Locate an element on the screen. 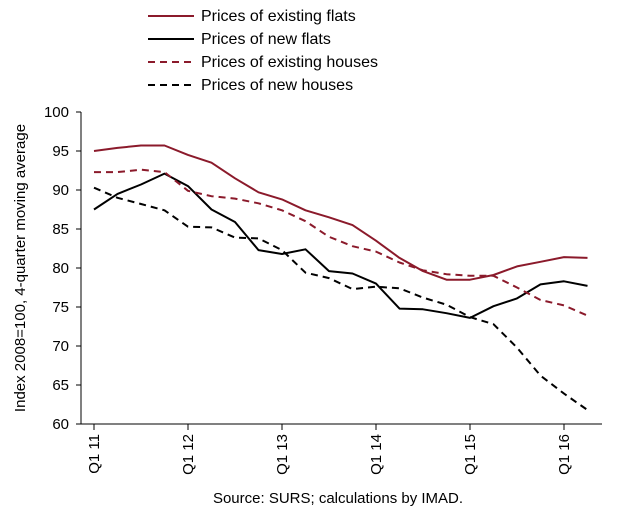 The height and width of the screenshot is (519, 620). y-tick-label: 95 is located at coordinates (60, 151).